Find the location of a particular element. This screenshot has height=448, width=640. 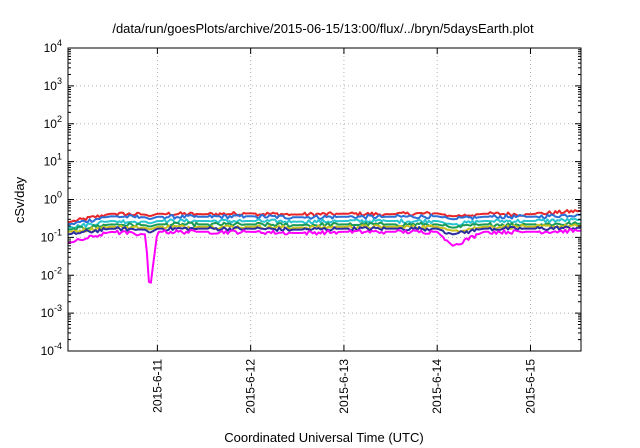

y-tick-label: 10⁻¹ is located at coordinates (51, 235).